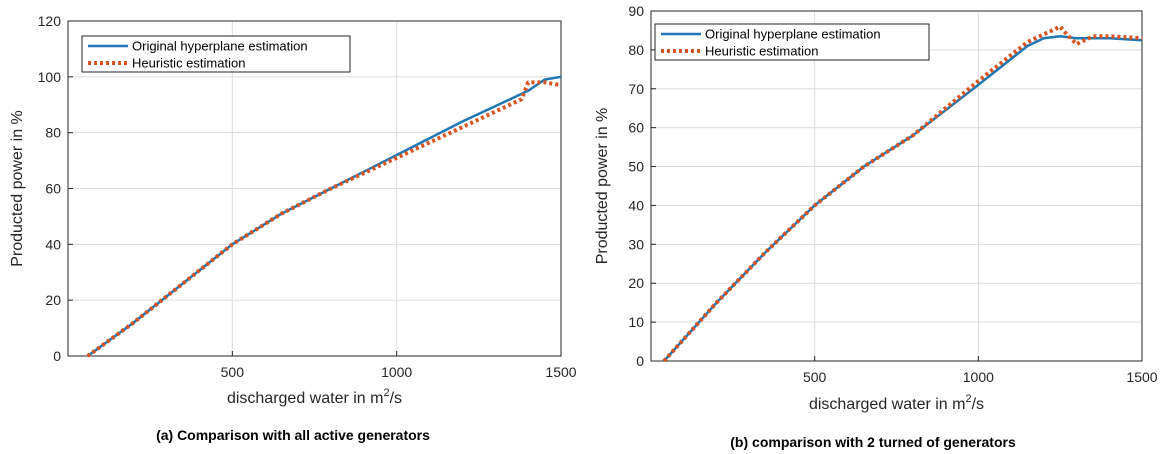 The height and width of the screenshot is (454, 1169). What do you see at coordinates (50, 77) in the screenshot?
I see `y-tick-label: 100` at bounding box center [50, 77].